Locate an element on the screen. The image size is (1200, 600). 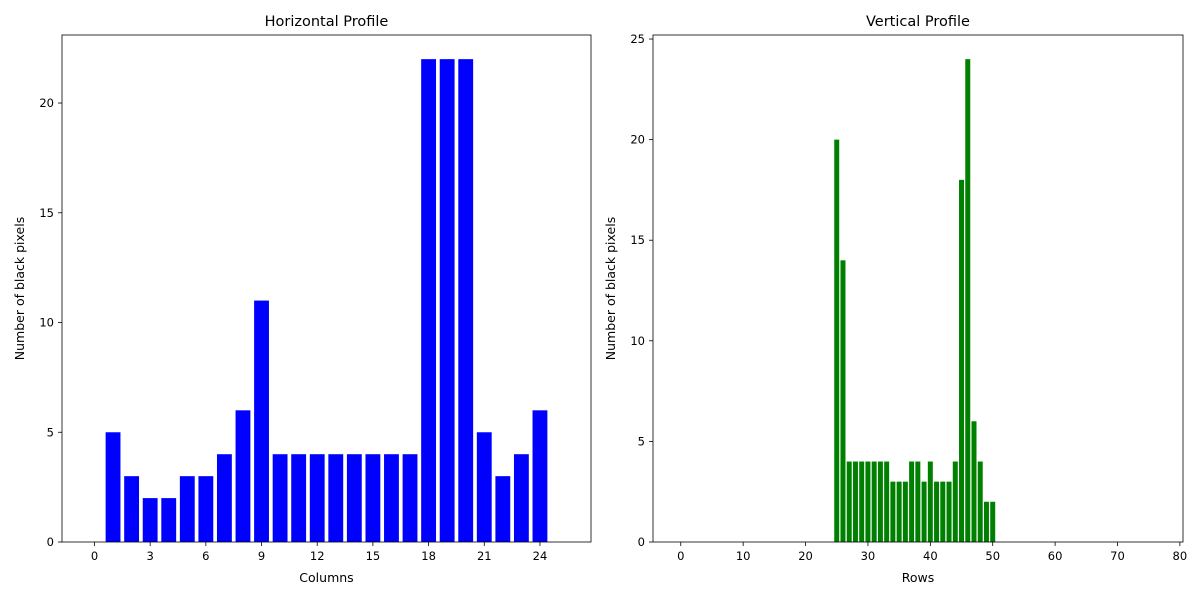
x-axis-ticks: 0 10 20 30 40 50 60 70 80 is located at coordinates (932, 552).